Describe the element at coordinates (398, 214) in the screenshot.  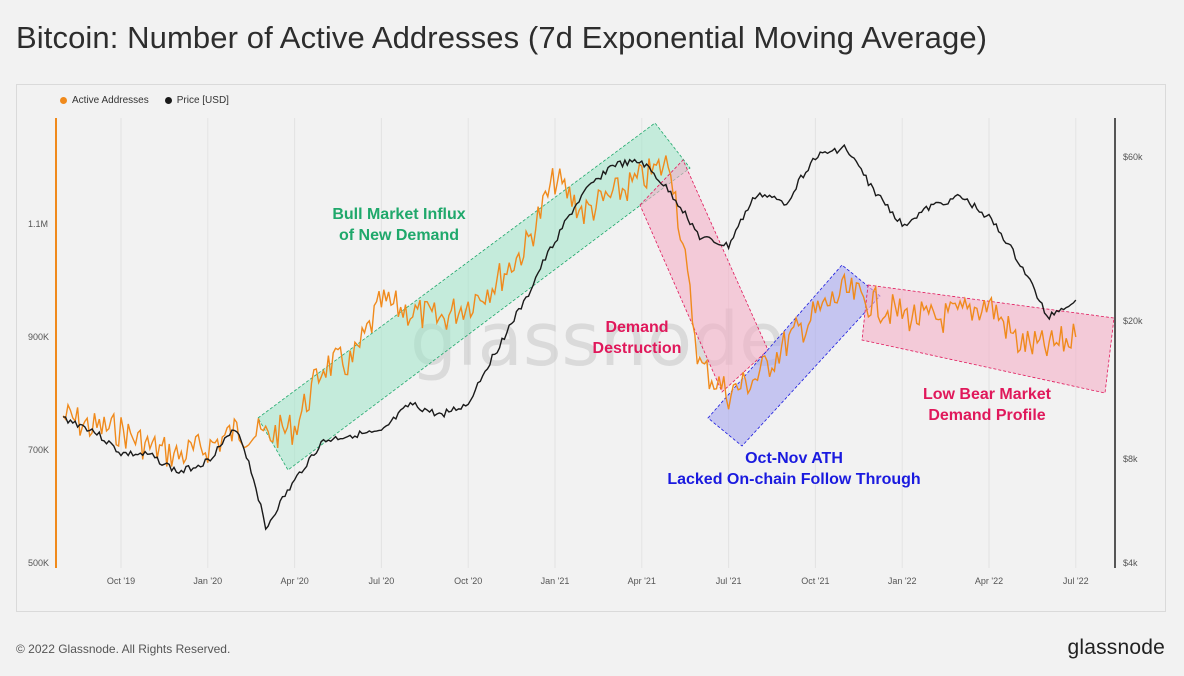
I see `annotation-label: Bull Market Influx` at that location.